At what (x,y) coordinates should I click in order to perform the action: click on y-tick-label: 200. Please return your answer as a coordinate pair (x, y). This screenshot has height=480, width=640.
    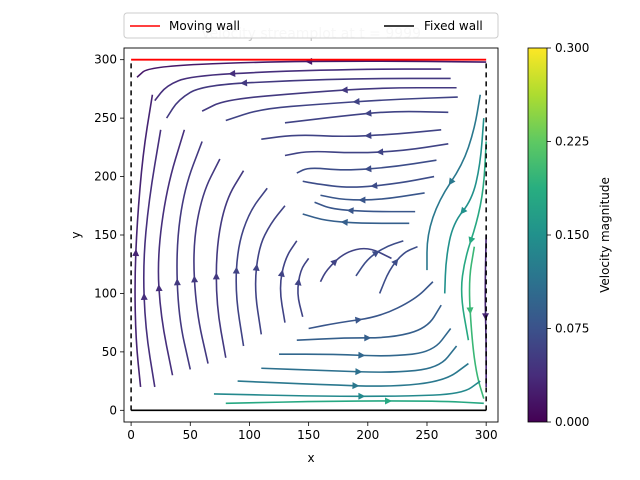
    Looking at the image, I should click on (105, 177).